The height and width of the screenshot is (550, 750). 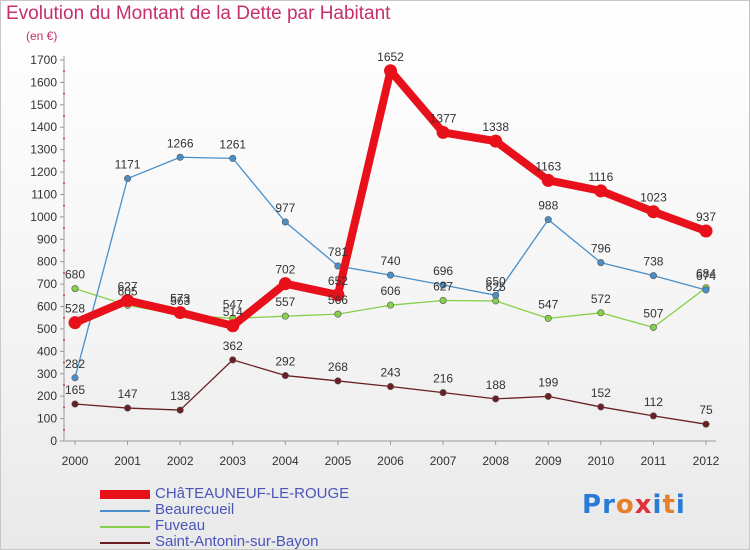 What do you see at coordinates (42, 36) in the screenshot?
I see `chart-subtitle: (en €)` at bounding box center [42, 36].